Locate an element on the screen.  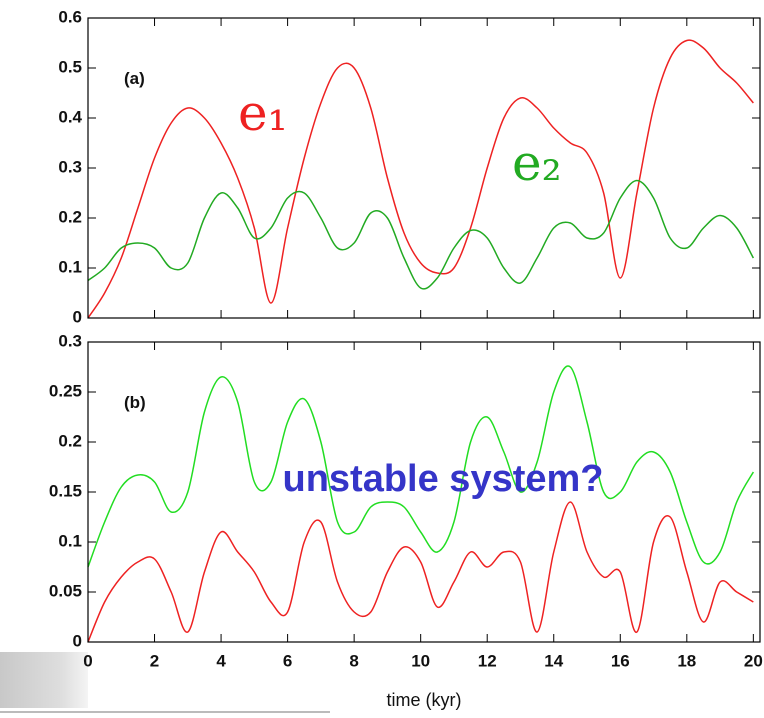
x-tick-label: 4 is located at coordinates (221, 660).